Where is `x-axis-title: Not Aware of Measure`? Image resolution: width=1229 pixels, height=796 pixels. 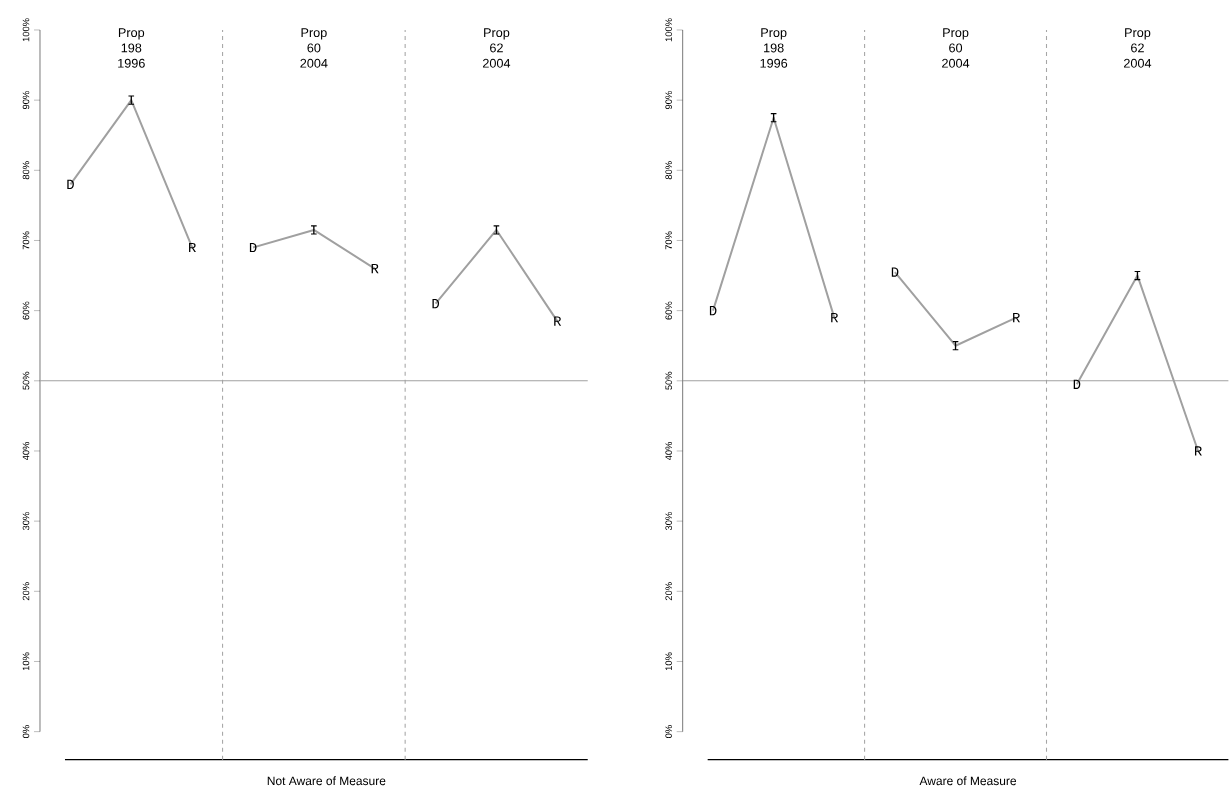
x-axis-title: Not Aware of Measure is located at coordinates (326, 781).